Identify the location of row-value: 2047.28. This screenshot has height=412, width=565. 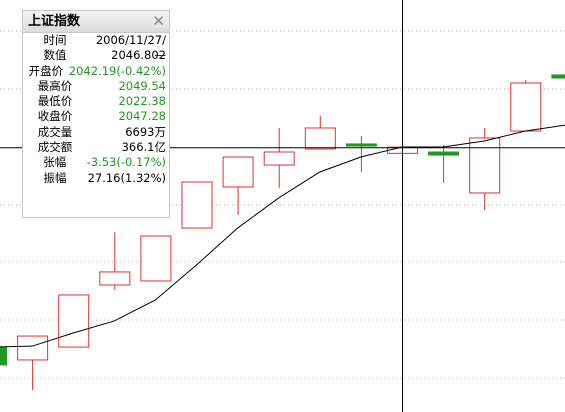
(142, 116).